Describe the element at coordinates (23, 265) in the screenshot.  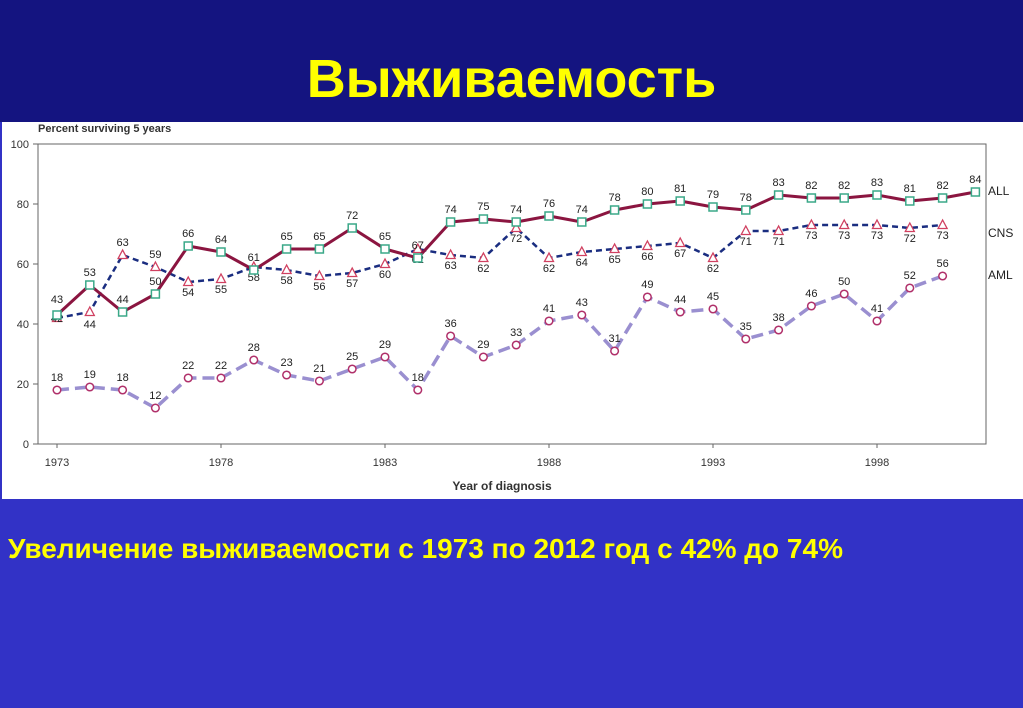
I see `y-tick-label: 60` at that location.